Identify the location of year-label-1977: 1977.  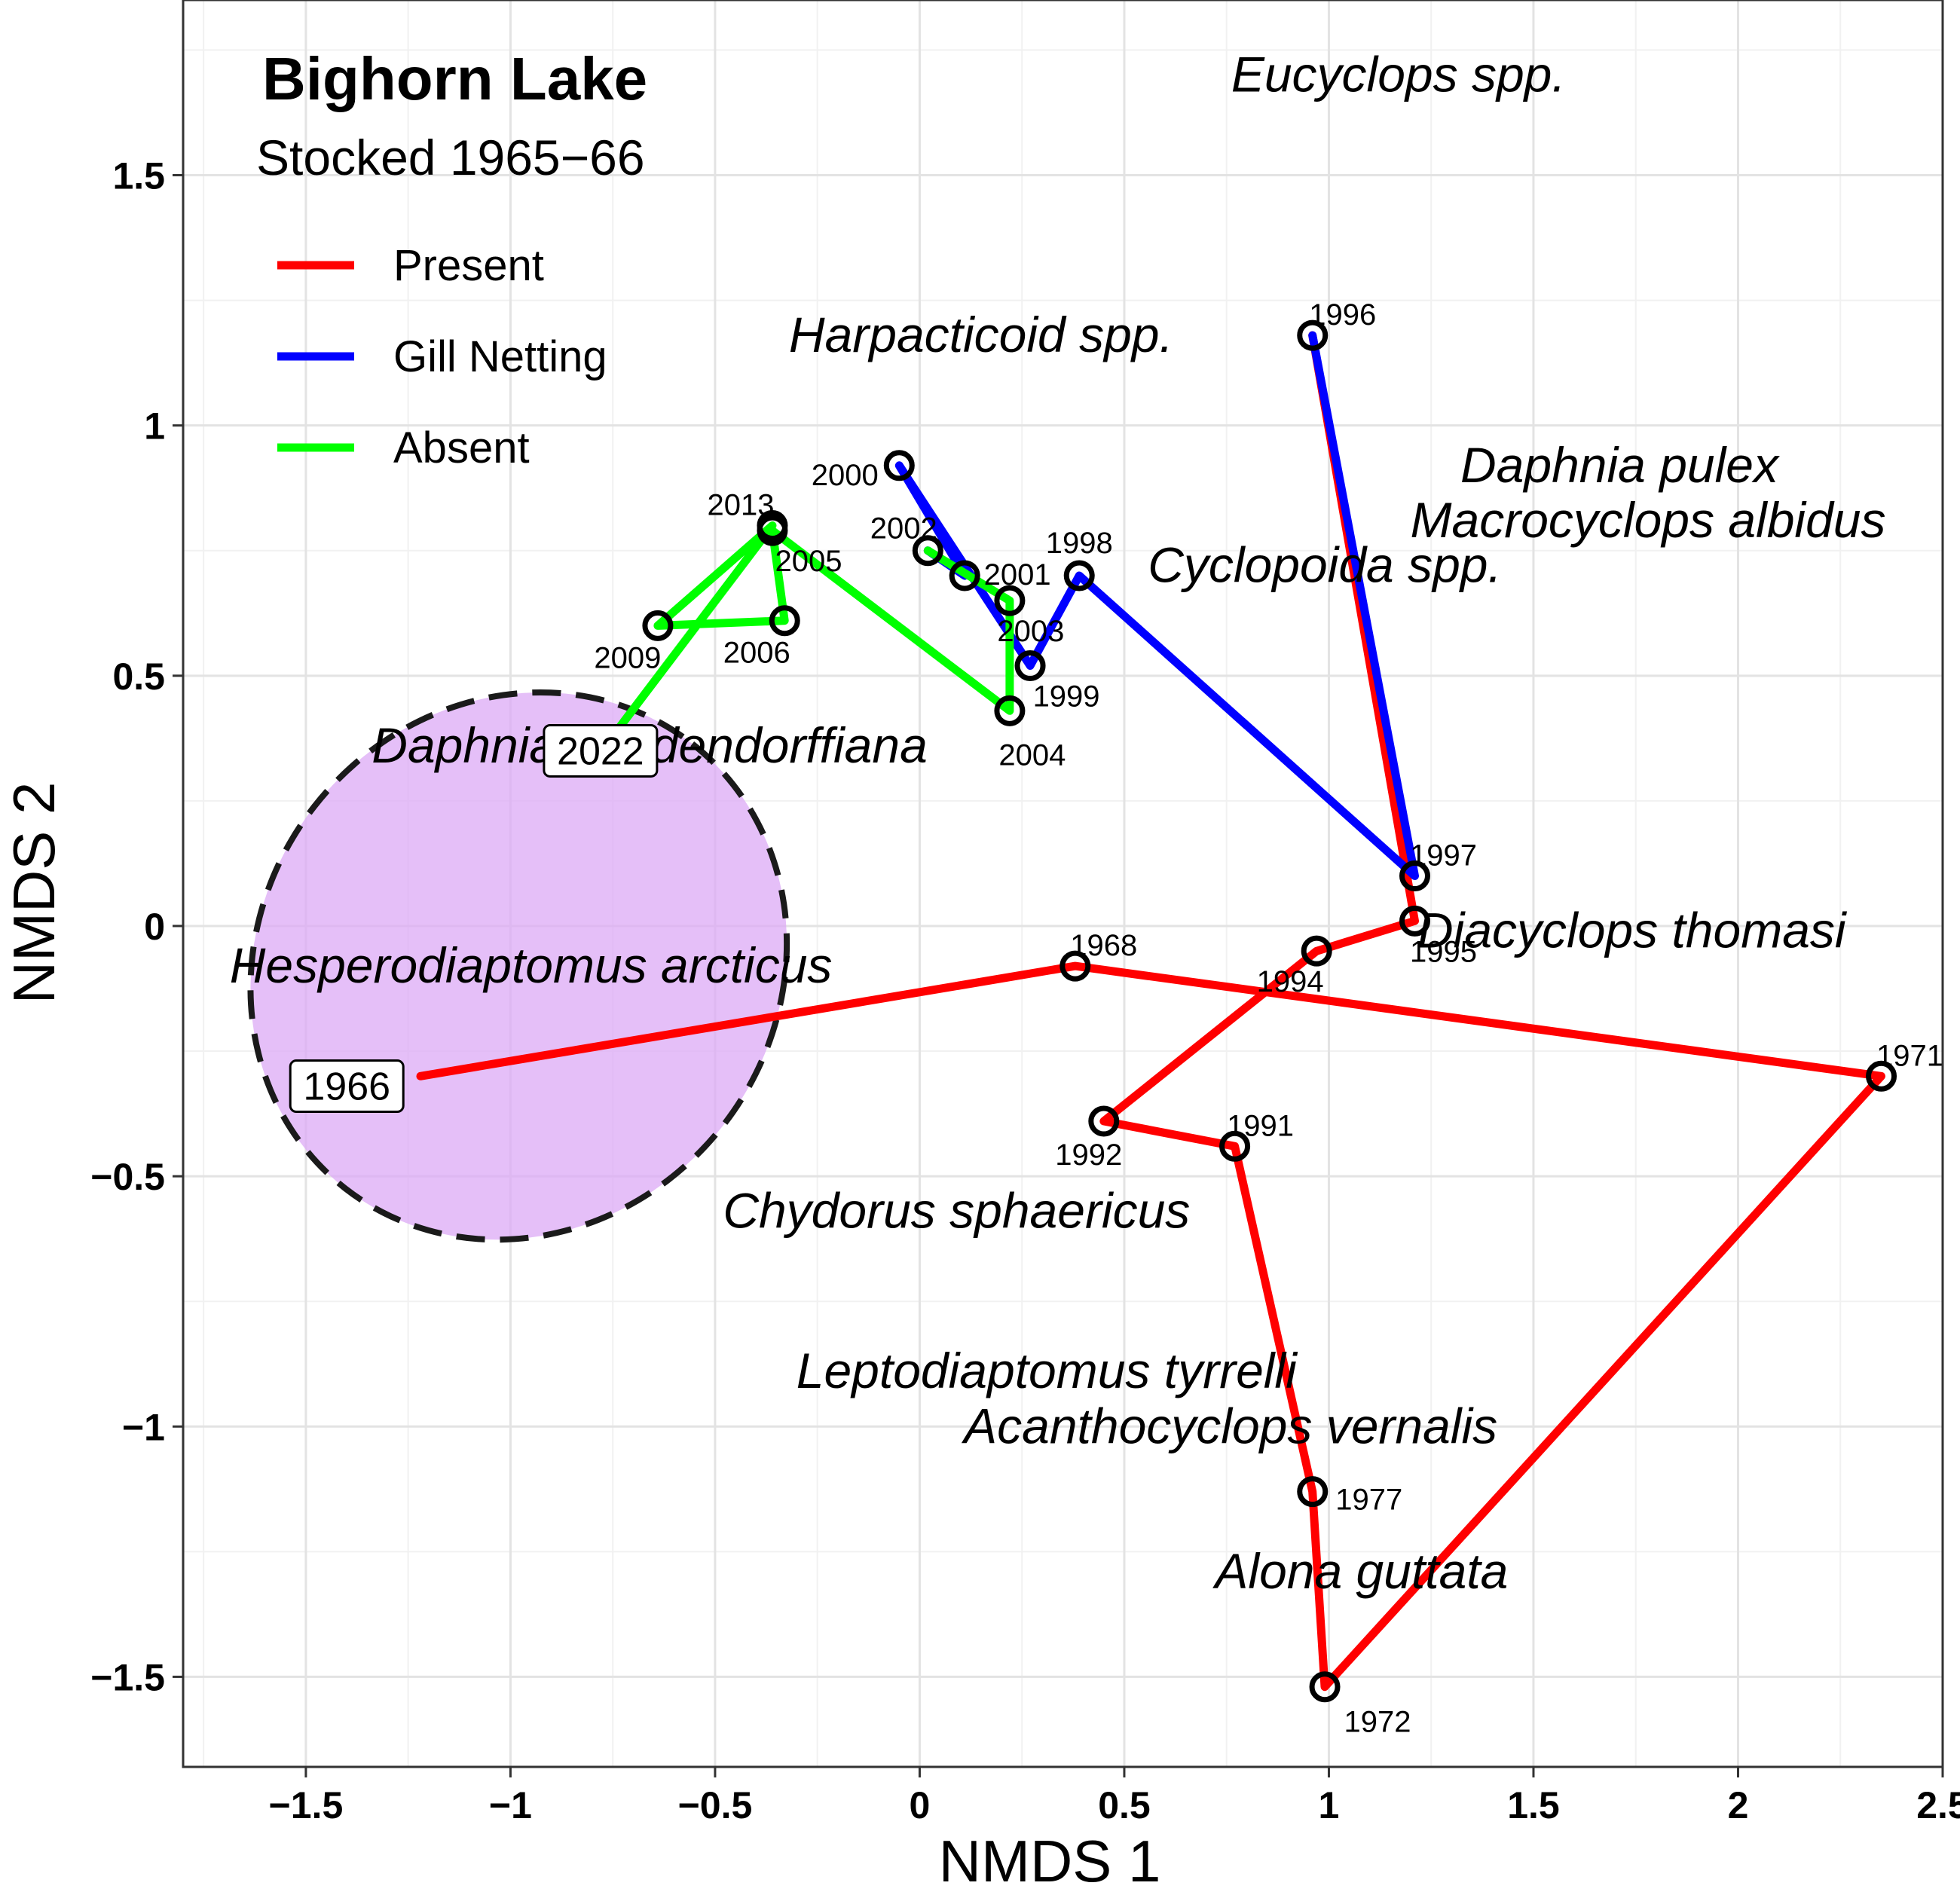
(1368, 1500).